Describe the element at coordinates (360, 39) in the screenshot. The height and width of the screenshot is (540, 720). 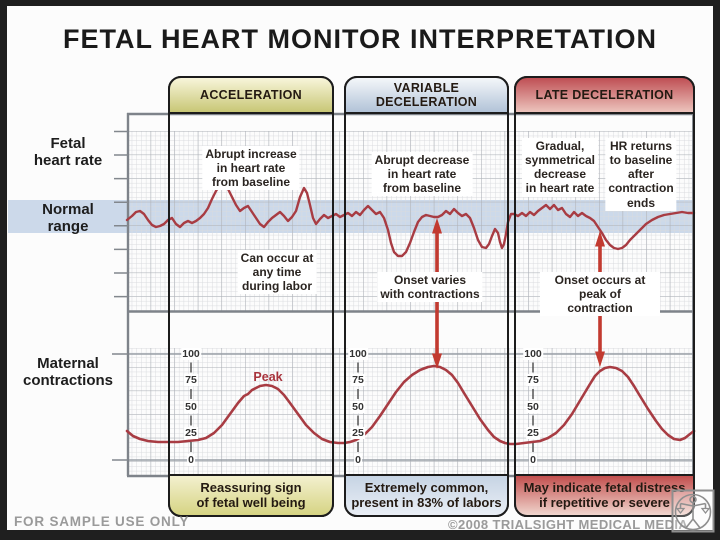
I see `page-title: FETAL HEART MONITOR INTERPRETATION` at that location.